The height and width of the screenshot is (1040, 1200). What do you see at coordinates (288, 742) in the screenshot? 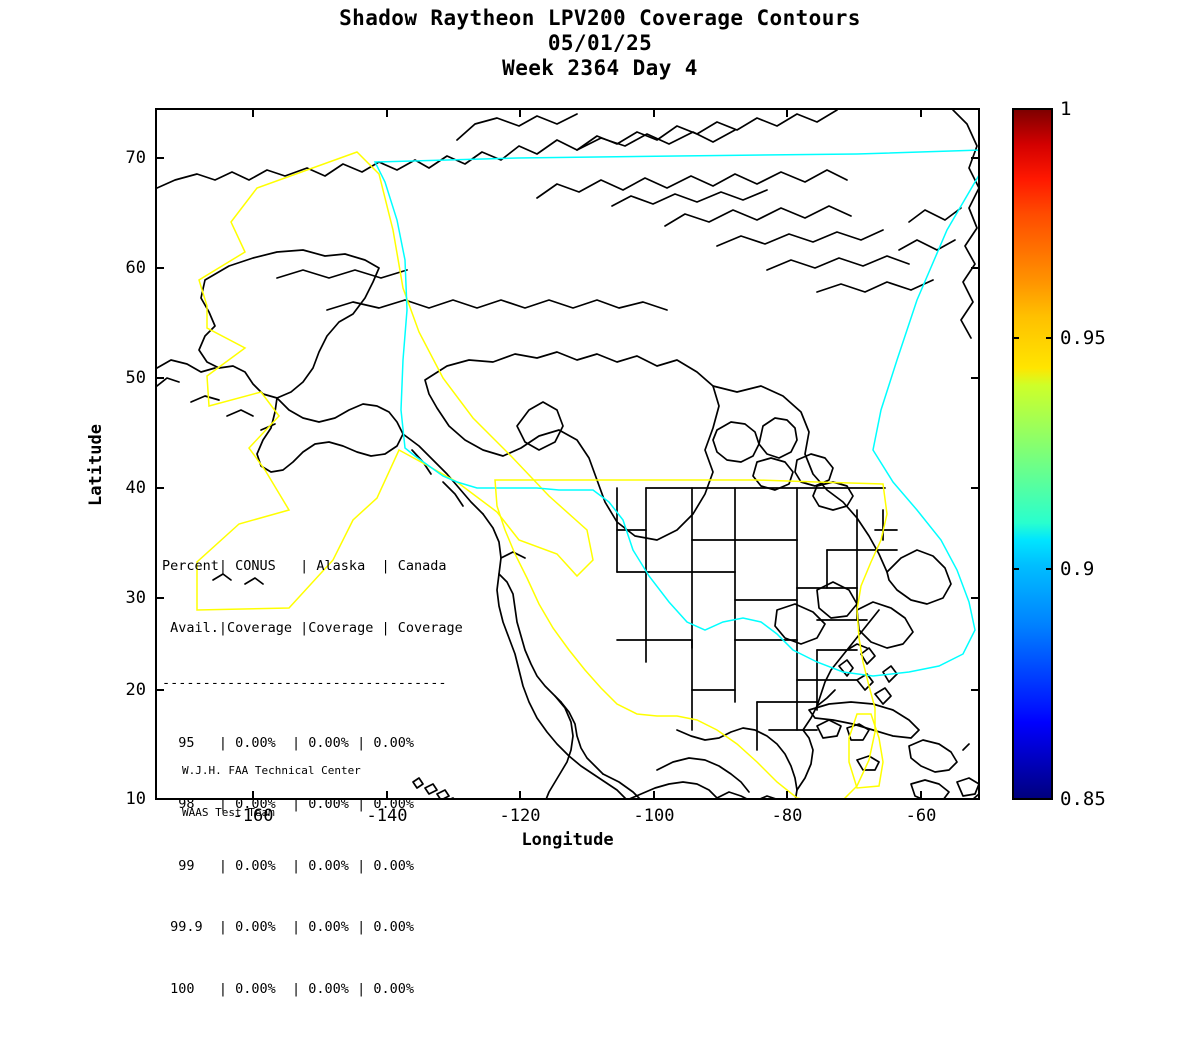
I see `stats-row-95: 95 | 0.00% | 0.00% | 0.00%` at bounding box center [288, 742].